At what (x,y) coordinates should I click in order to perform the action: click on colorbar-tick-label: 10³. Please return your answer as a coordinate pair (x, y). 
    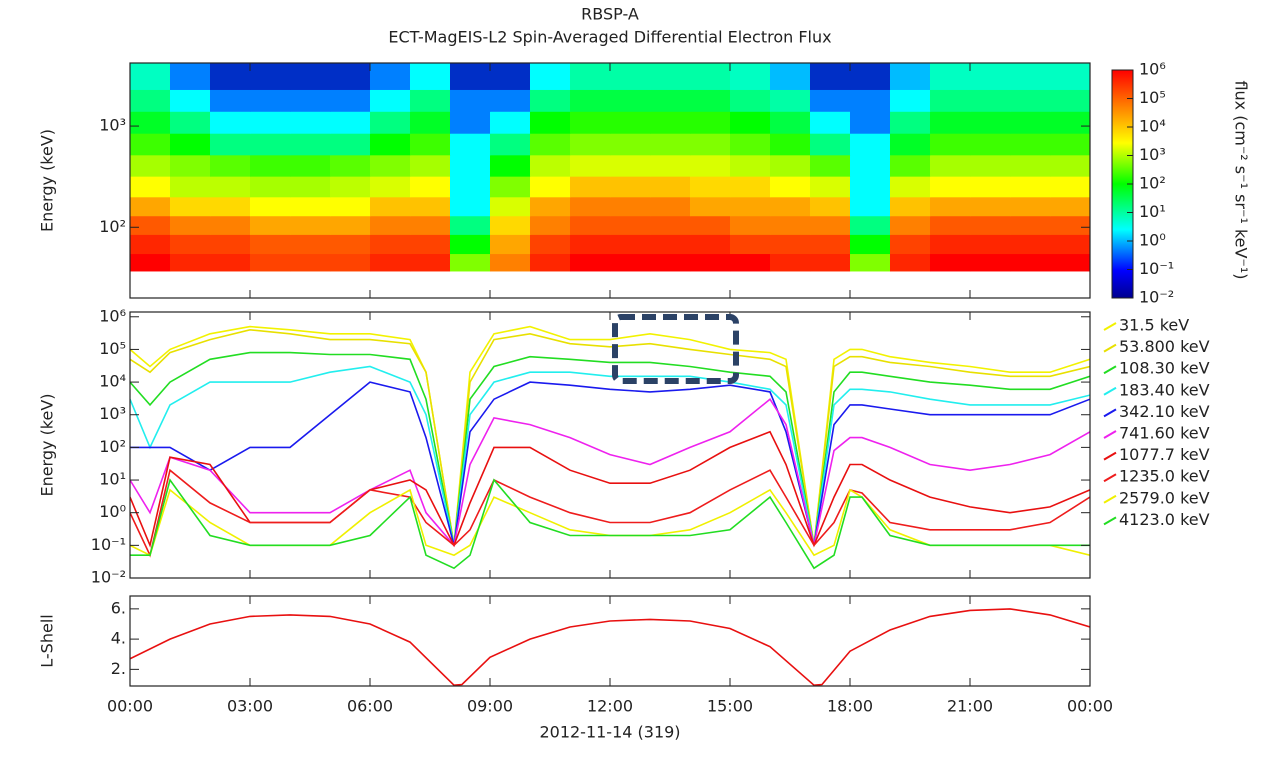
    Looking at the image, I should click on (1152, 154).